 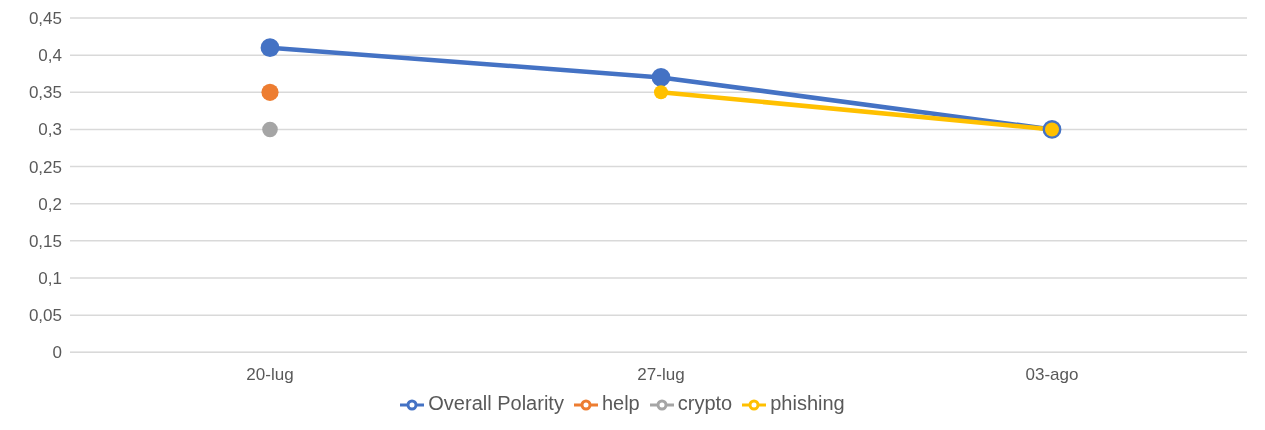 I want to click on legend-label: help, so click(x=620, y=403).